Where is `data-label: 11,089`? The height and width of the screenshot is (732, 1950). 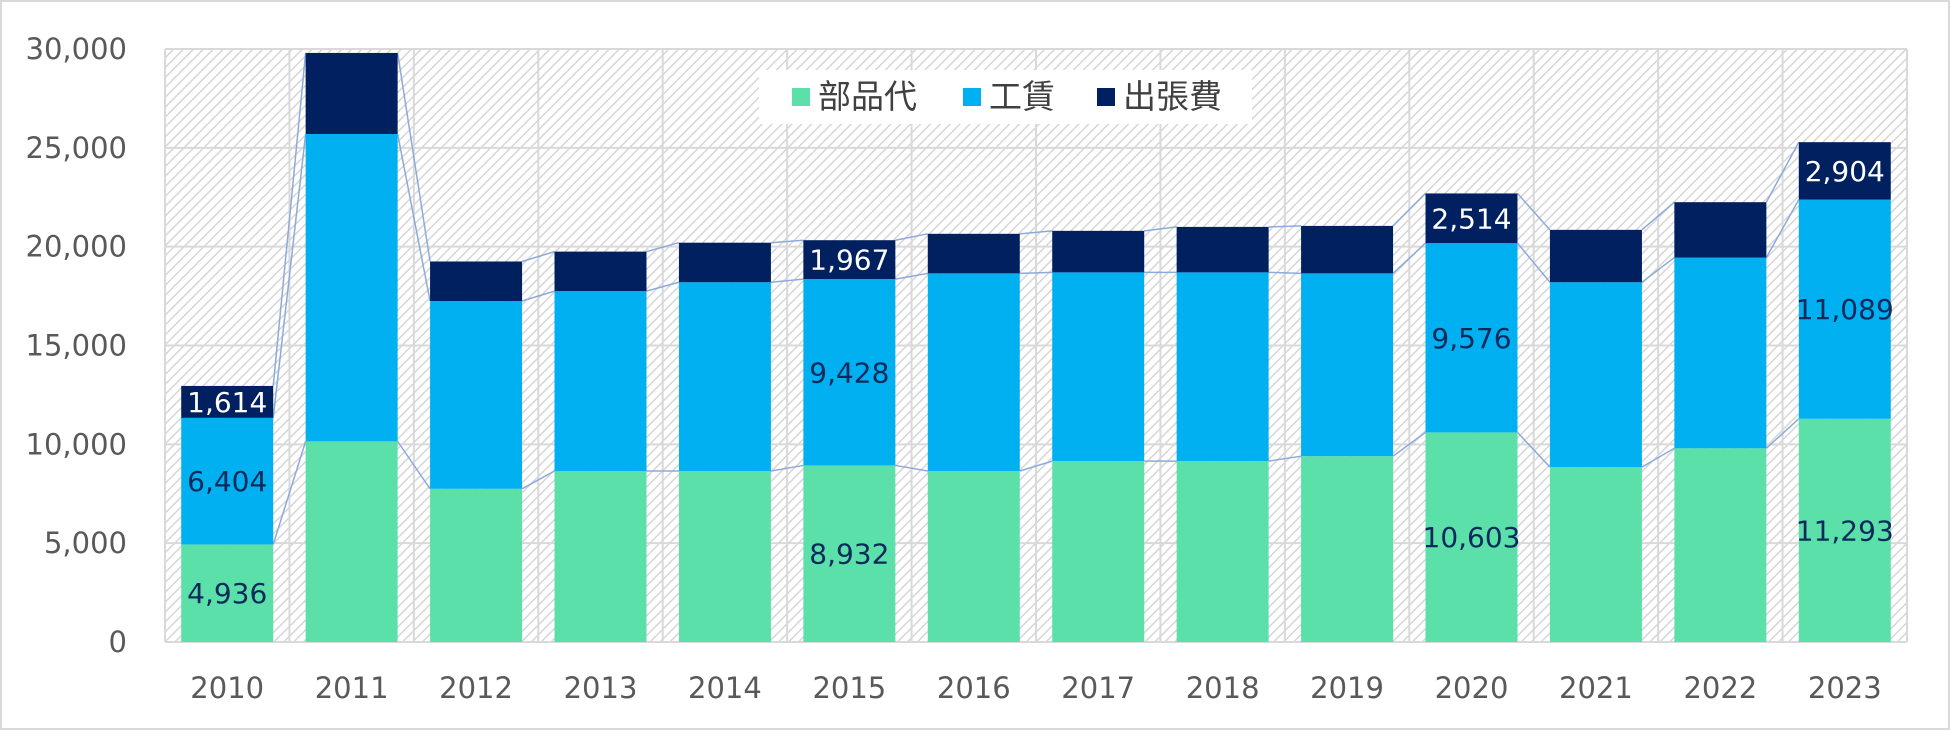
data-label: 11,089 is located at coordinates (1845, 309).